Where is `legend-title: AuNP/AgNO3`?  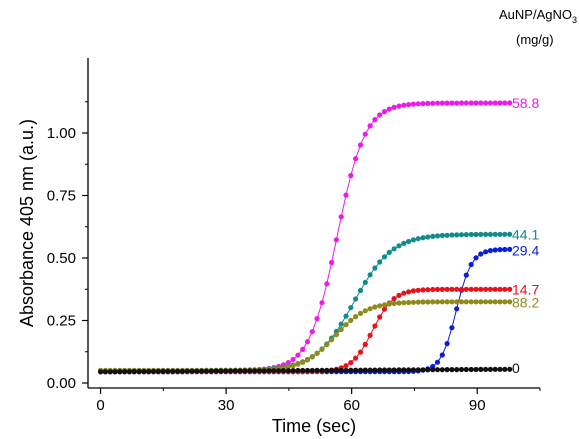
legend-title: AuNP/AgNO3 is located at coordinates (538, 16).